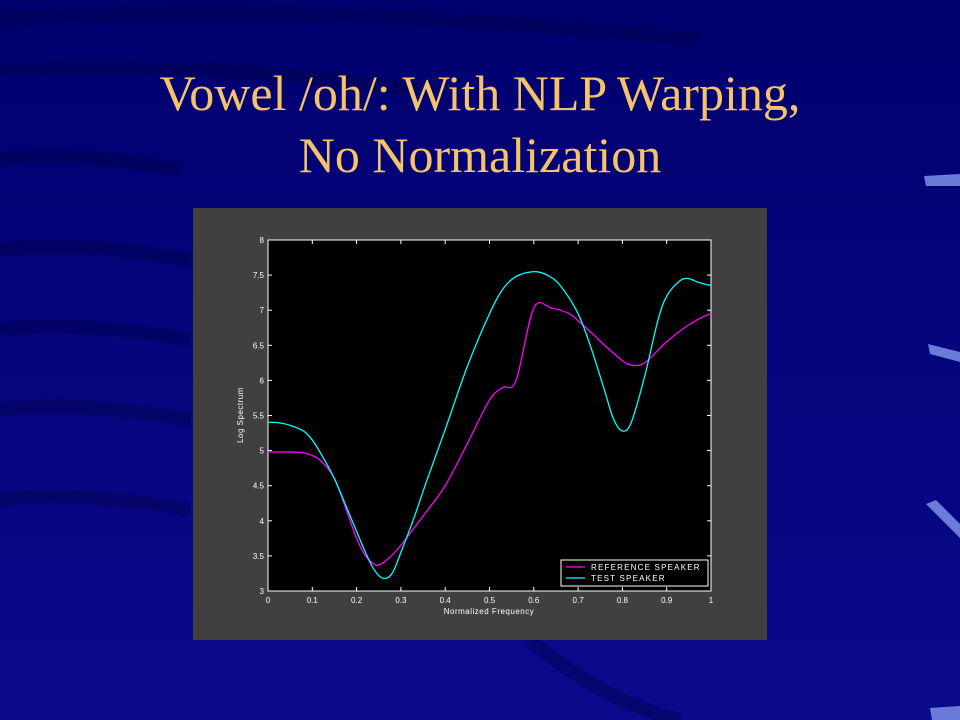 This screenshot has height=720, width=960. I want to click on legend: REFERENCE SPEAKER TEST SPEAKER, so click(634, 573).